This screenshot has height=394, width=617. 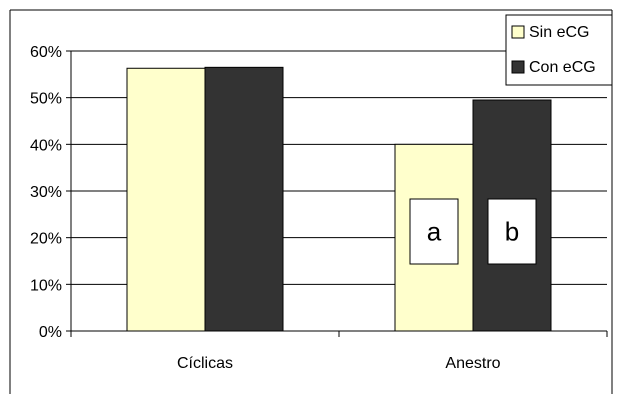 What do you see at coordinates (46, 99) in the screenshot?
I see `y-tick-label: 50%` at bounding box center [46, 99].